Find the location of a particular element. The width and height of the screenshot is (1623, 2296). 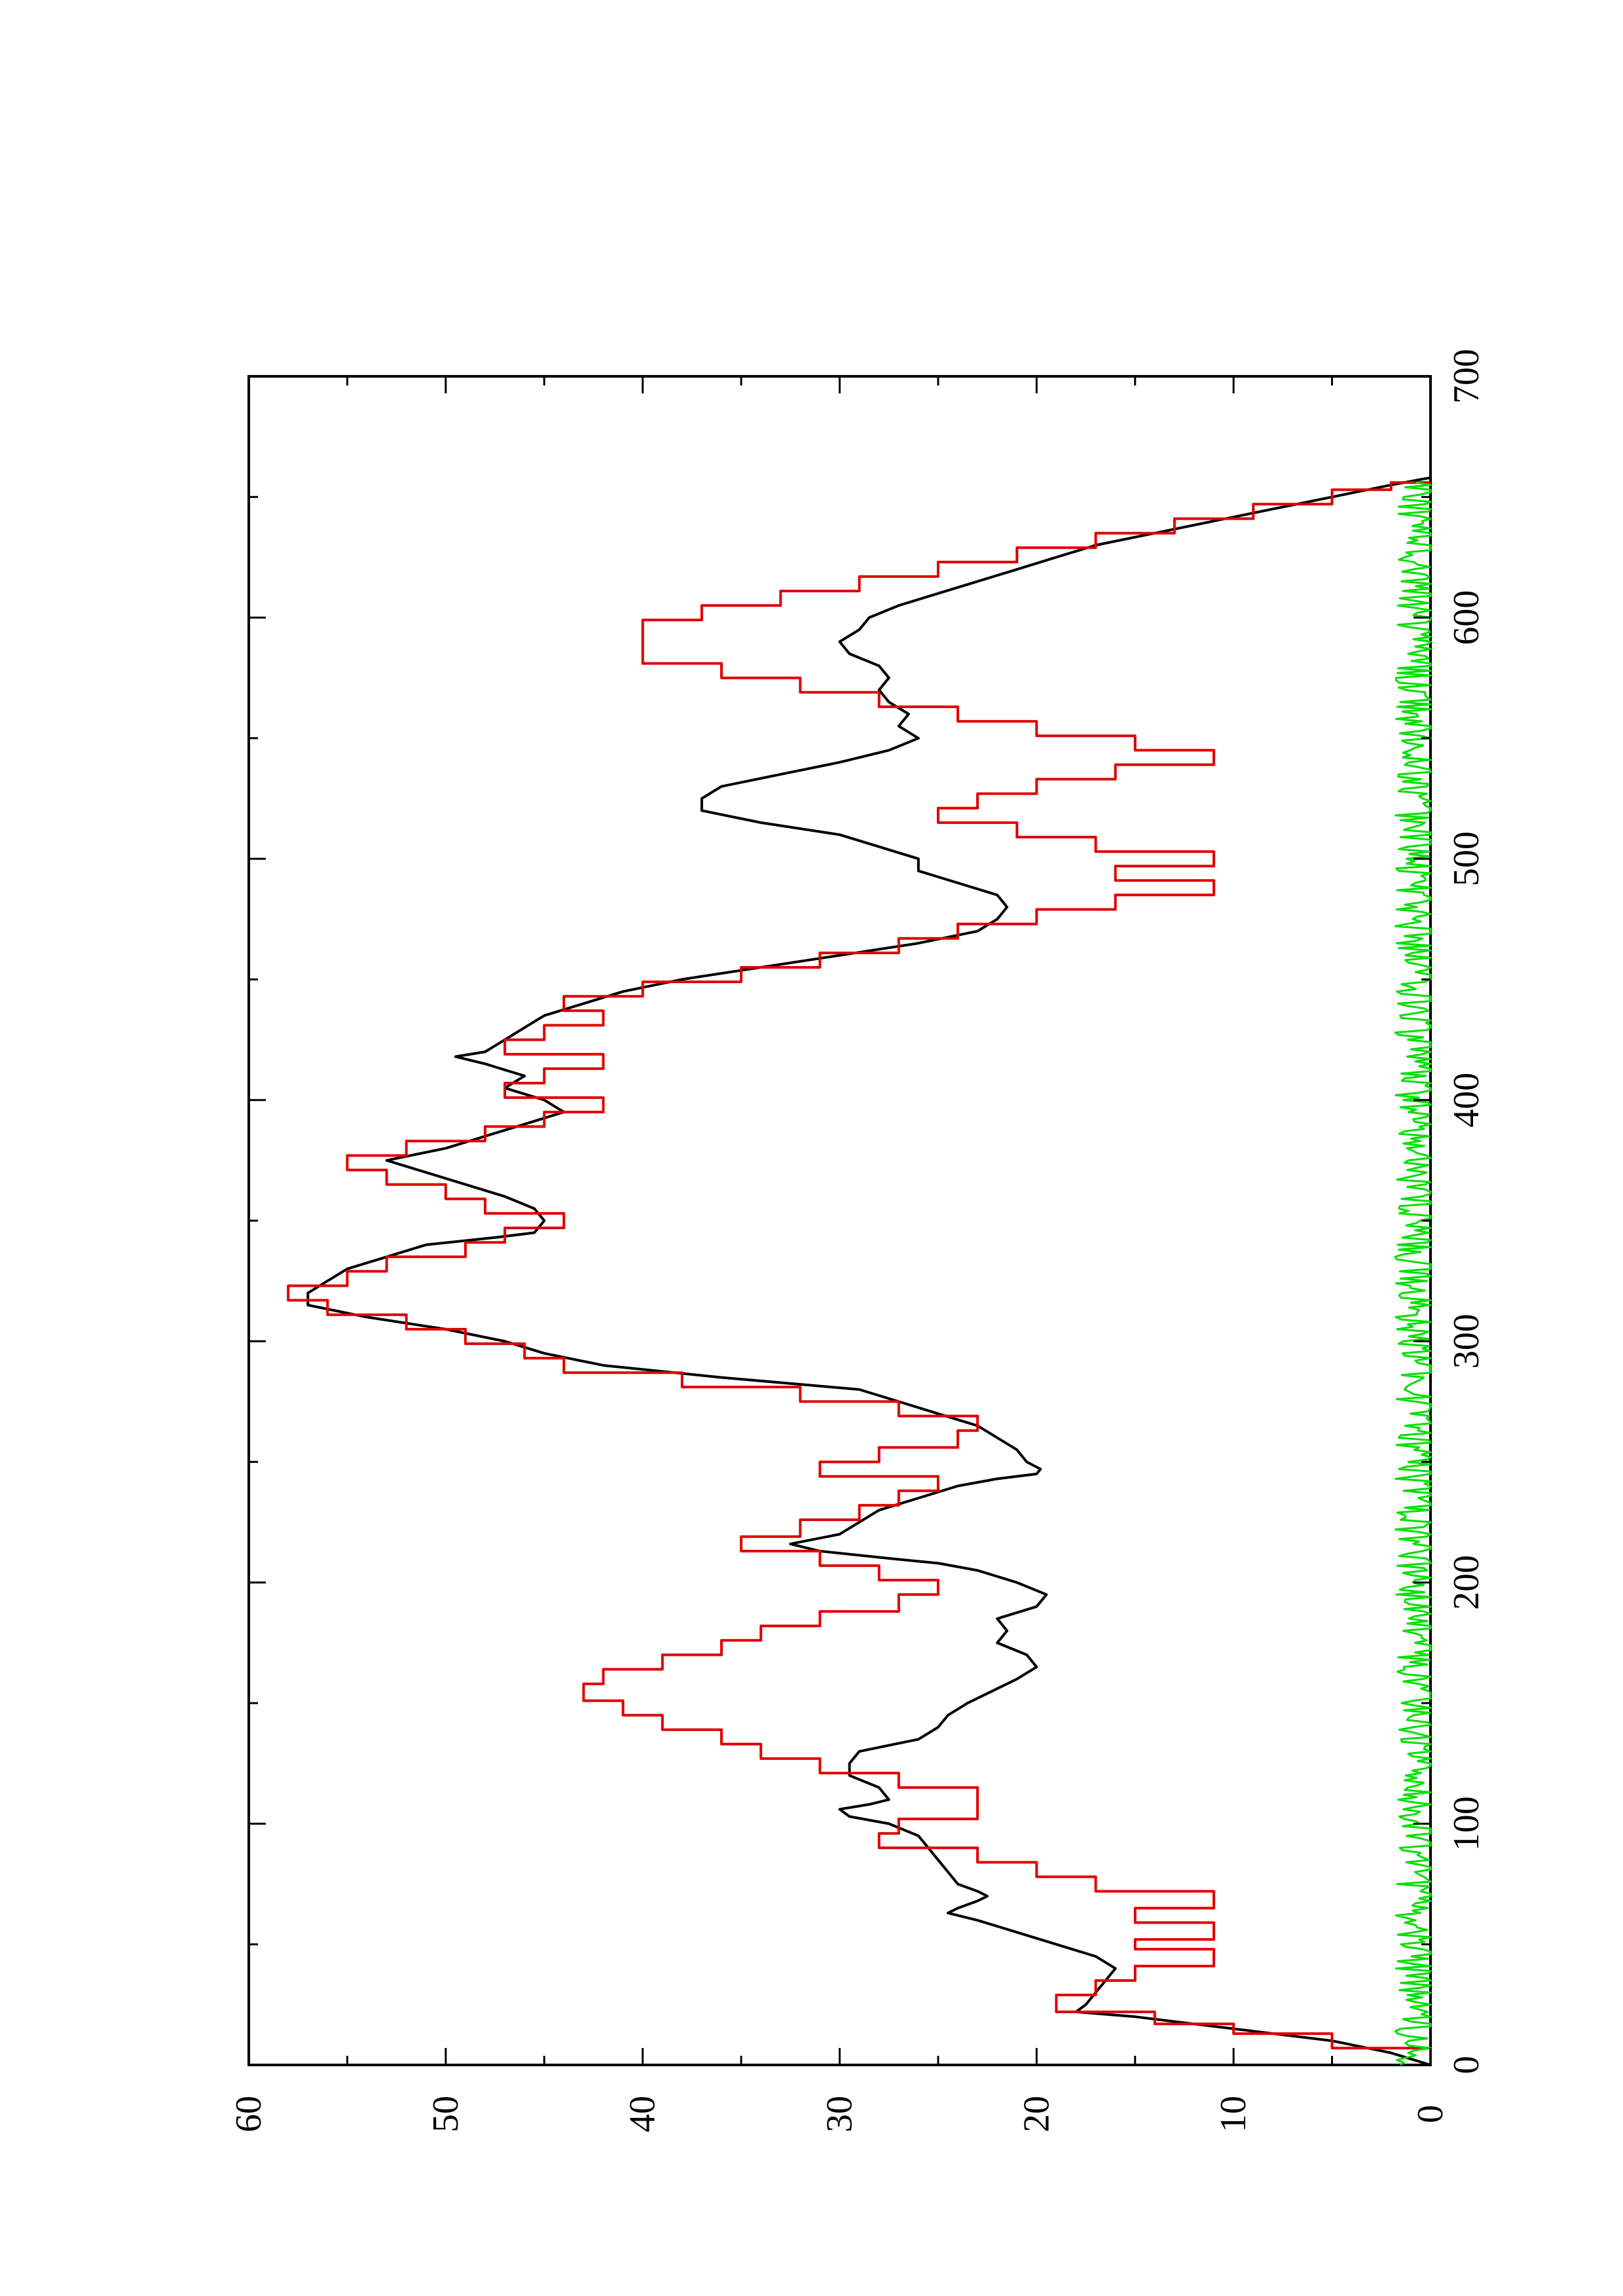

y-tick-label: 0 is located at coordinates (1430, 2114).